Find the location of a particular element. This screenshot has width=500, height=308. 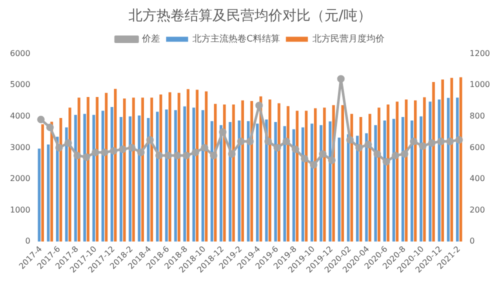

y-tick-label: 4000 is located at coordinates (20, 115).